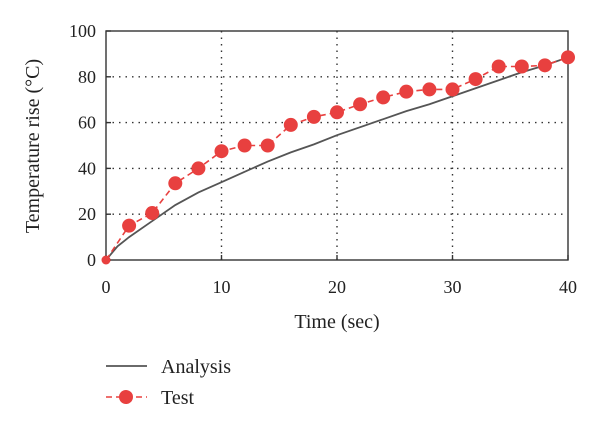 This screenshot has height=426, width=600. Describe the element at coordinates (126, 397) in the screenshot. I see `legend-marker-test` at that location.